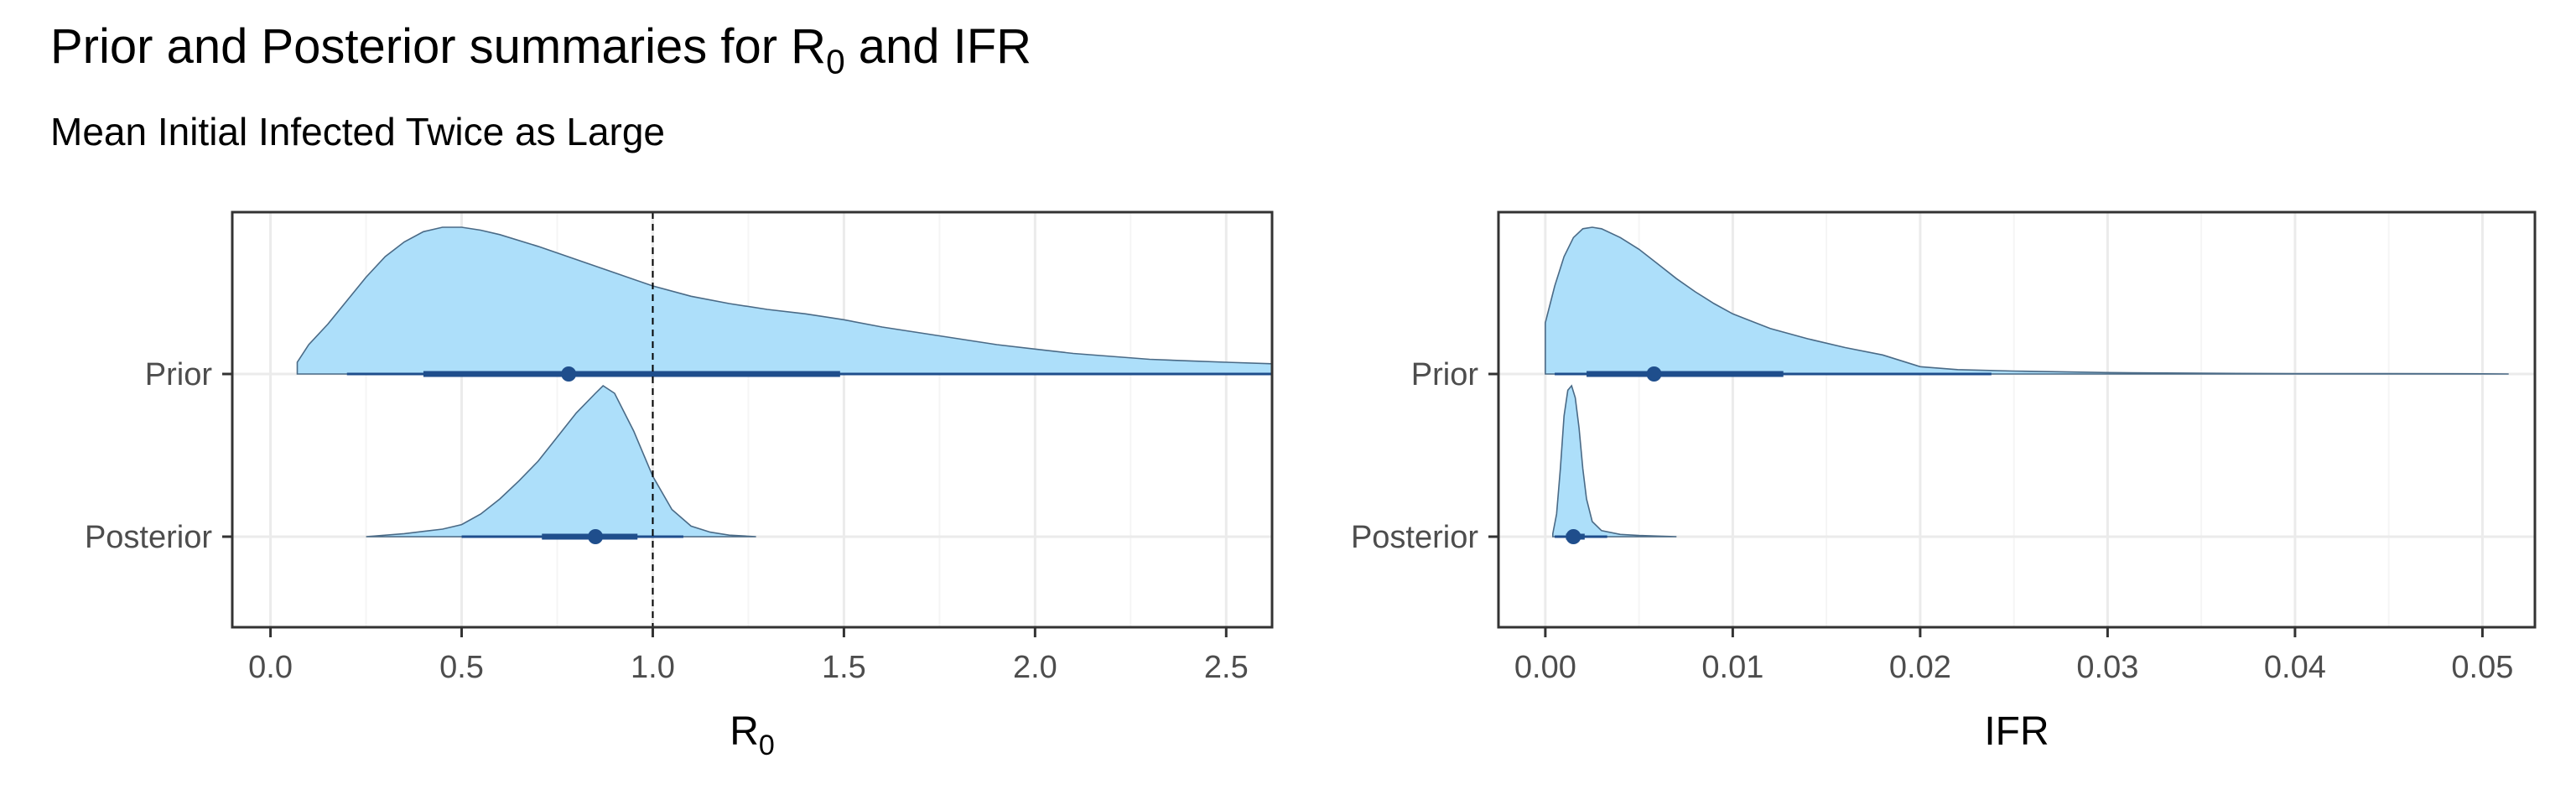  Describe the element at coordinates (438, 46) in the screenshot. I see `chart-title-text: Prior and Posterior summaries for R` at that location.